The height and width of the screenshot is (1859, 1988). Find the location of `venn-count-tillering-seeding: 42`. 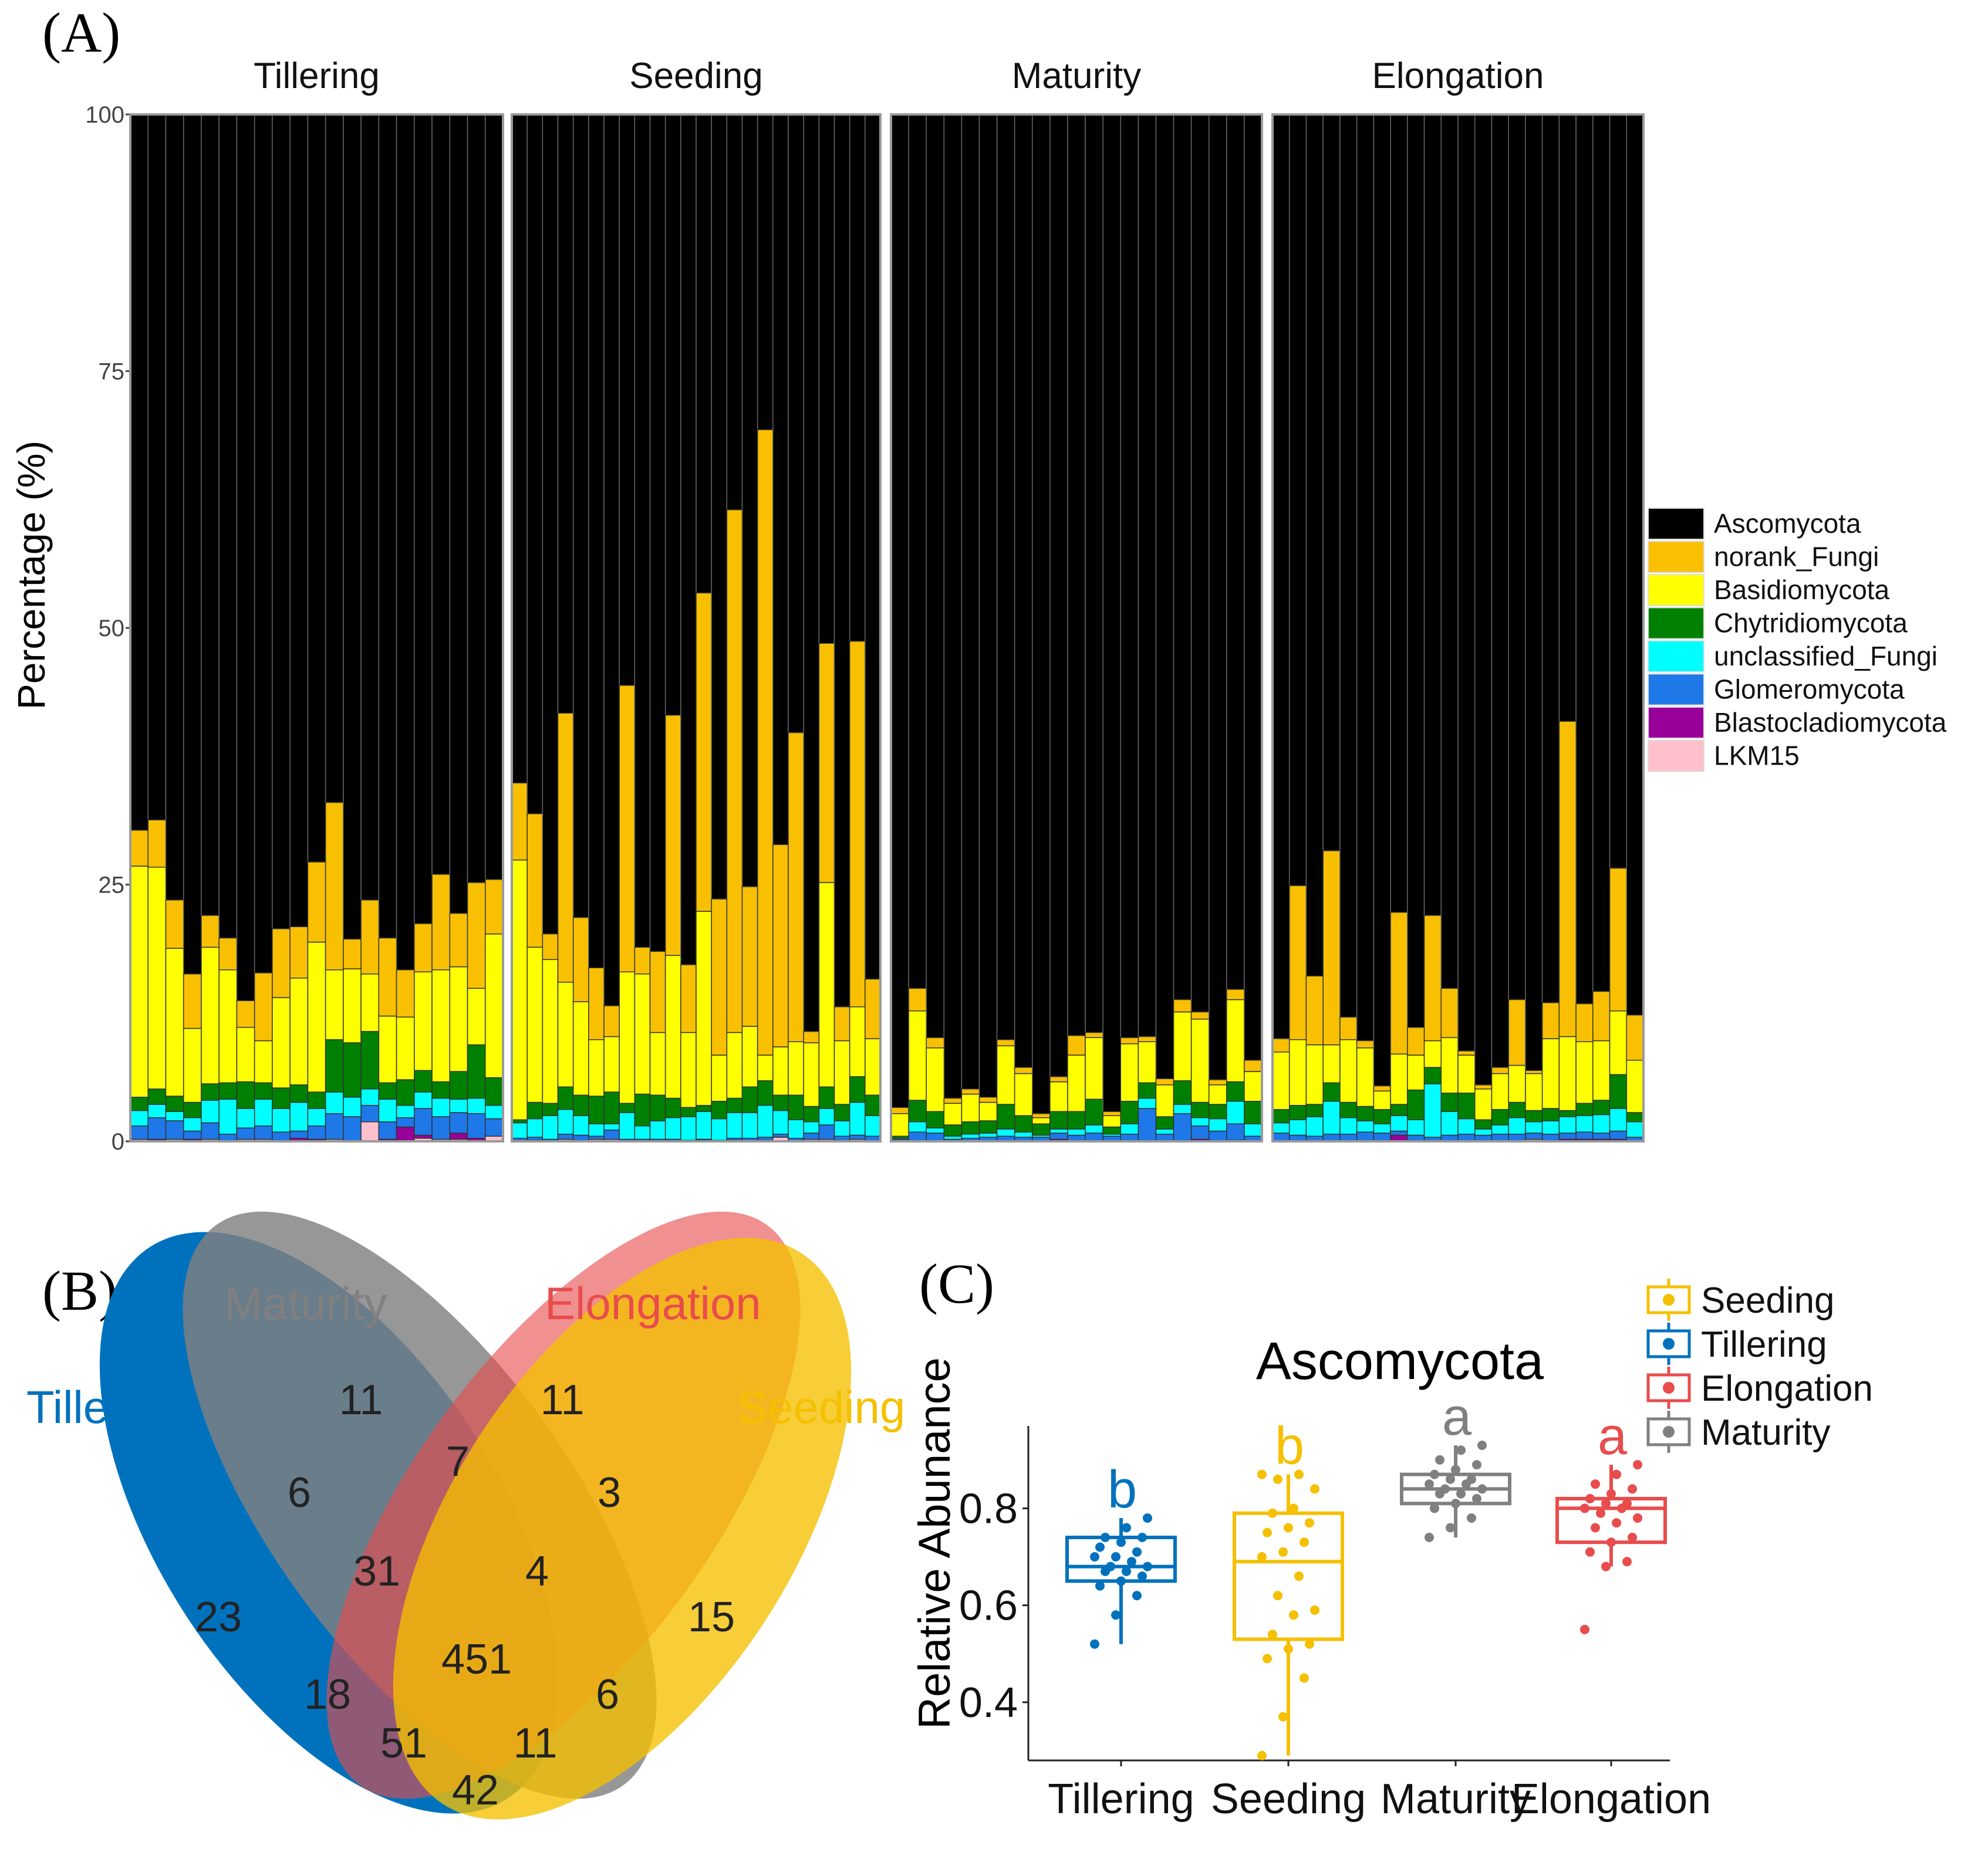

venn-count-tillering-seeding: 42 is located at coordinates (476, 1791).